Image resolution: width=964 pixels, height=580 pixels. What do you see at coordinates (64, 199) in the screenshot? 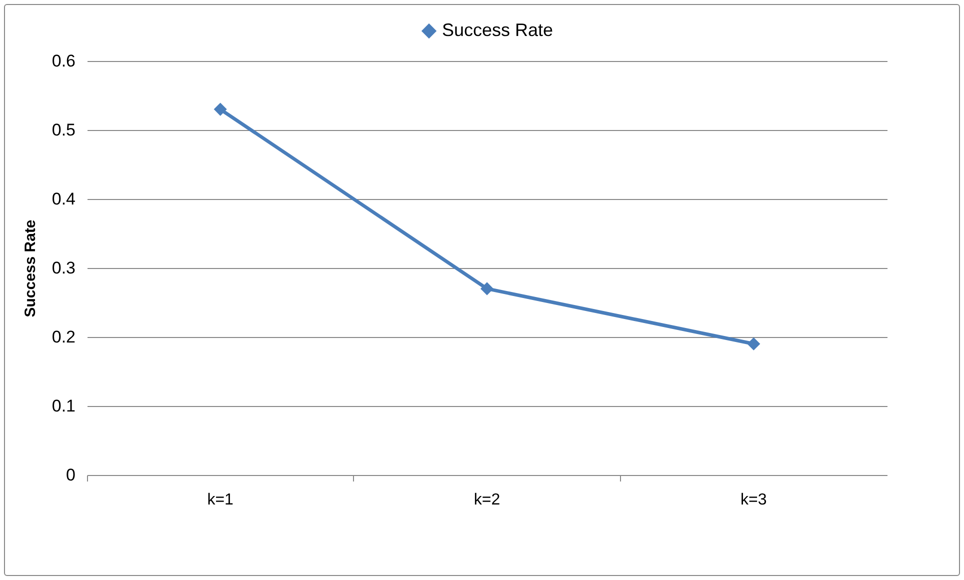
I see `y-tick-label: 0.4` at bounding box center [64, 199].